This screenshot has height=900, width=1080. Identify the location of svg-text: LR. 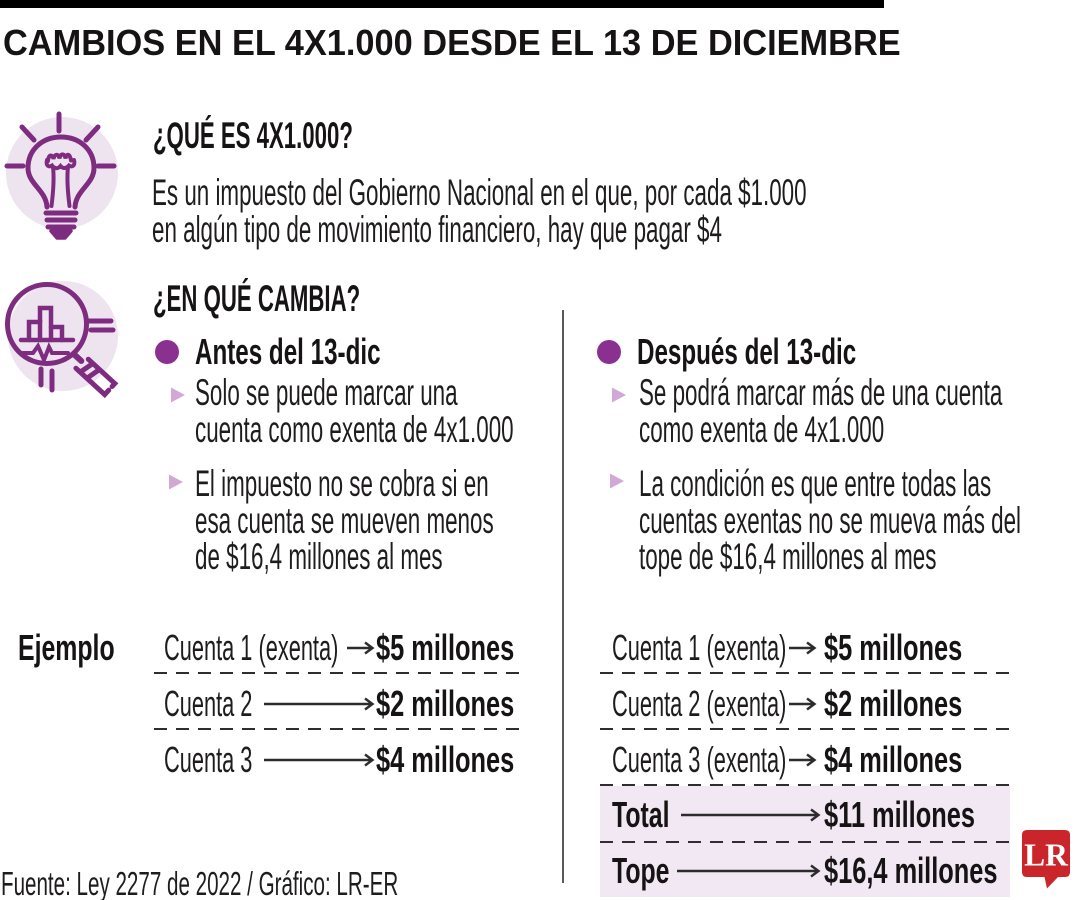
(1046, 855).